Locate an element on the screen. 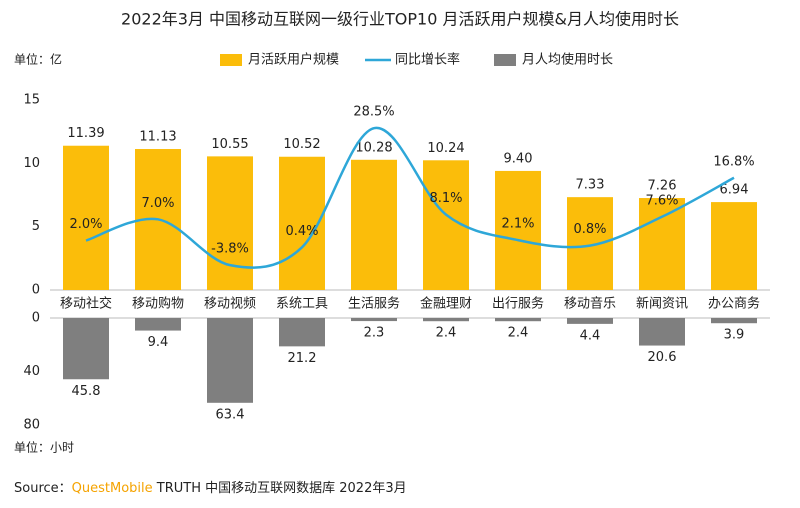  y-tick-label: 15 is located at coordinates (31, 100).